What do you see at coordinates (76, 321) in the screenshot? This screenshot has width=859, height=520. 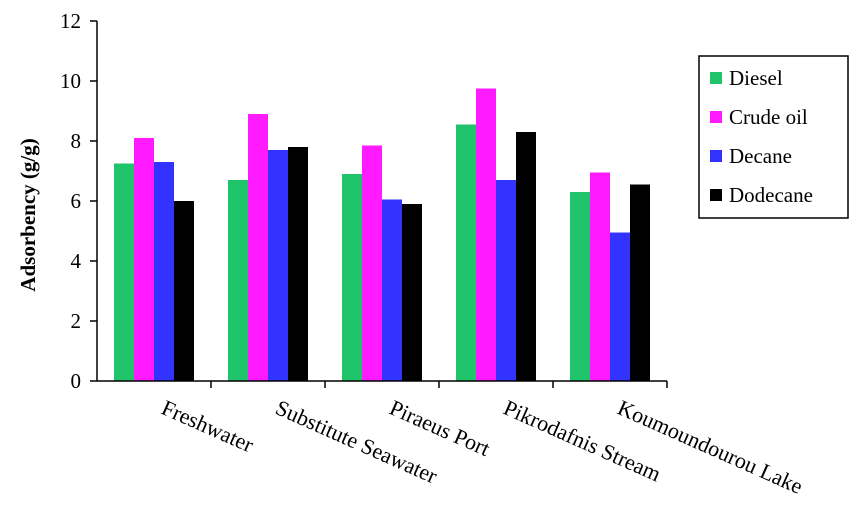 I see `y-tick-label: 2` at bounding box center [76, 321].